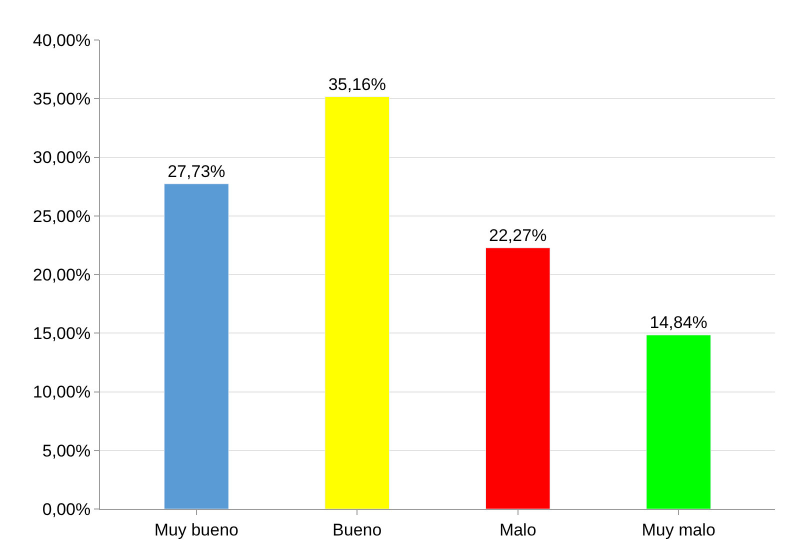 This screenshot has height=551, width=805. I want to click on y-tick-label: 15,00%, so click(61, 334).